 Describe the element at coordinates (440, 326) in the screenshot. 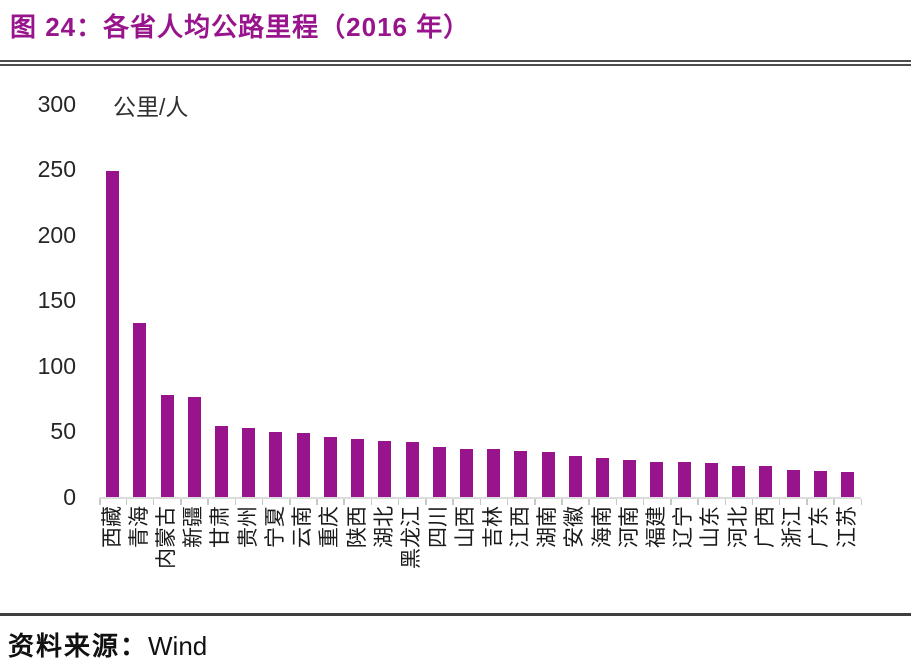

I see `category-cell: 四川` at that location.